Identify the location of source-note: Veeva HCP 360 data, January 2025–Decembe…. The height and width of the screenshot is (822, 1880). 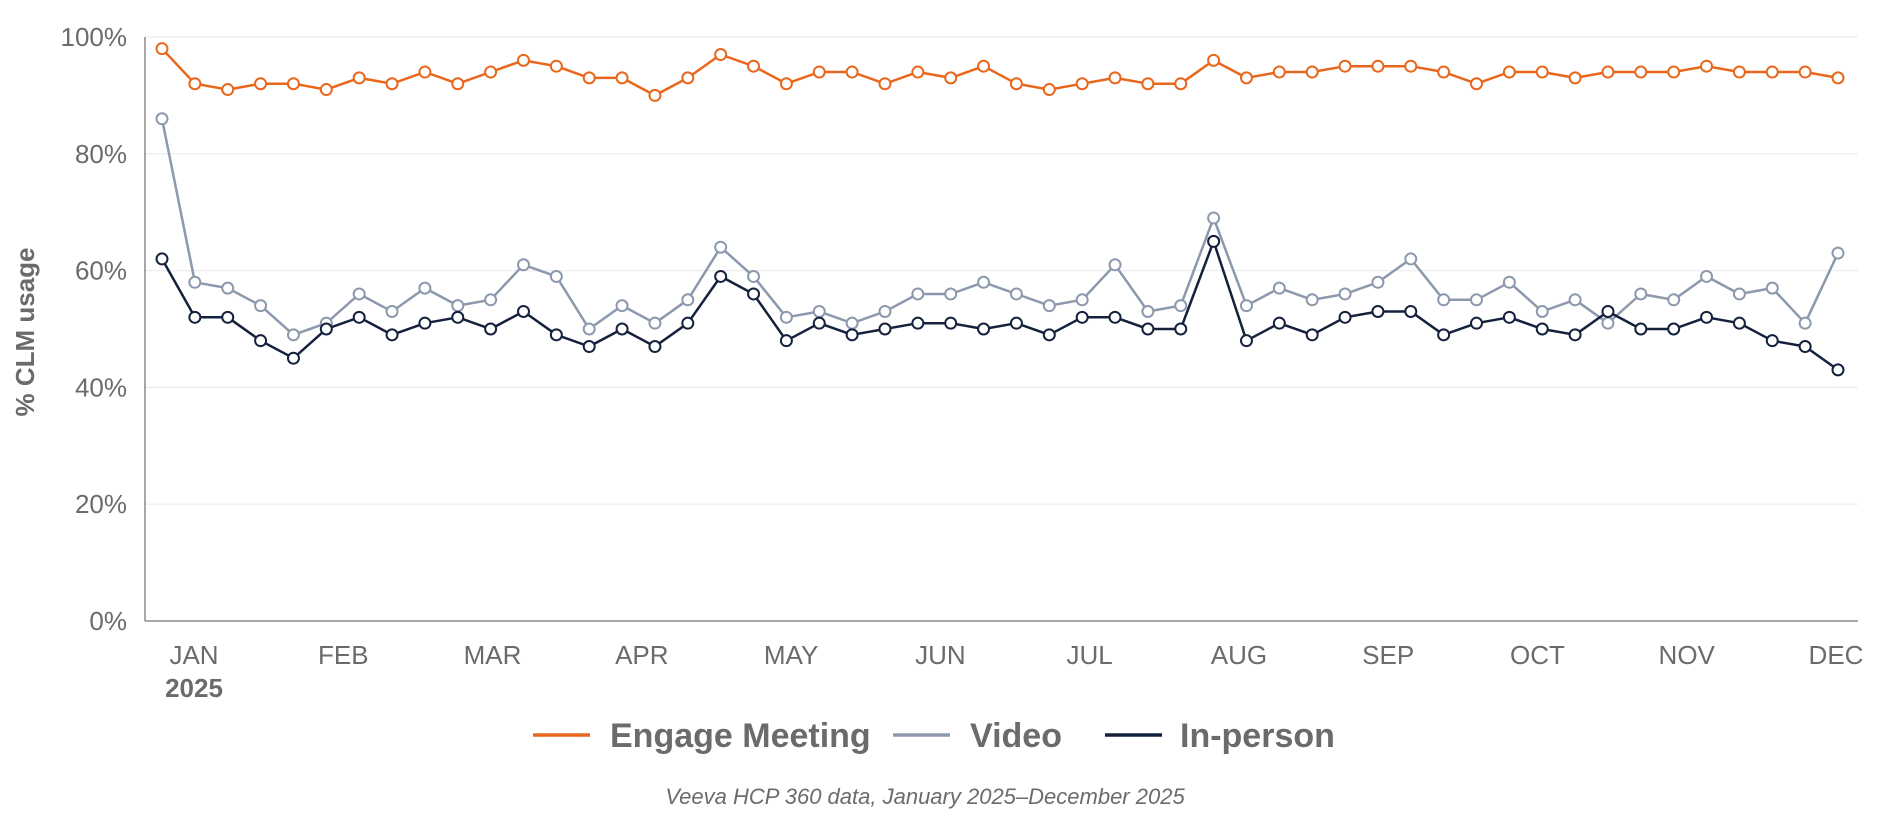
(925, 796).